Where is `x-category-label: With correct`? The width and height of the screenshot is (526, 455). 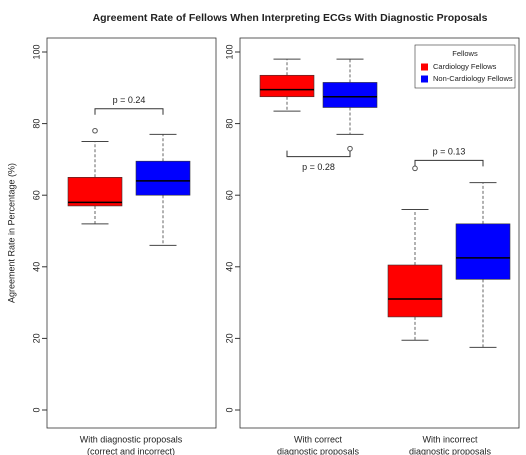 x-category-label: With correct is located at coordinates (318, 439).